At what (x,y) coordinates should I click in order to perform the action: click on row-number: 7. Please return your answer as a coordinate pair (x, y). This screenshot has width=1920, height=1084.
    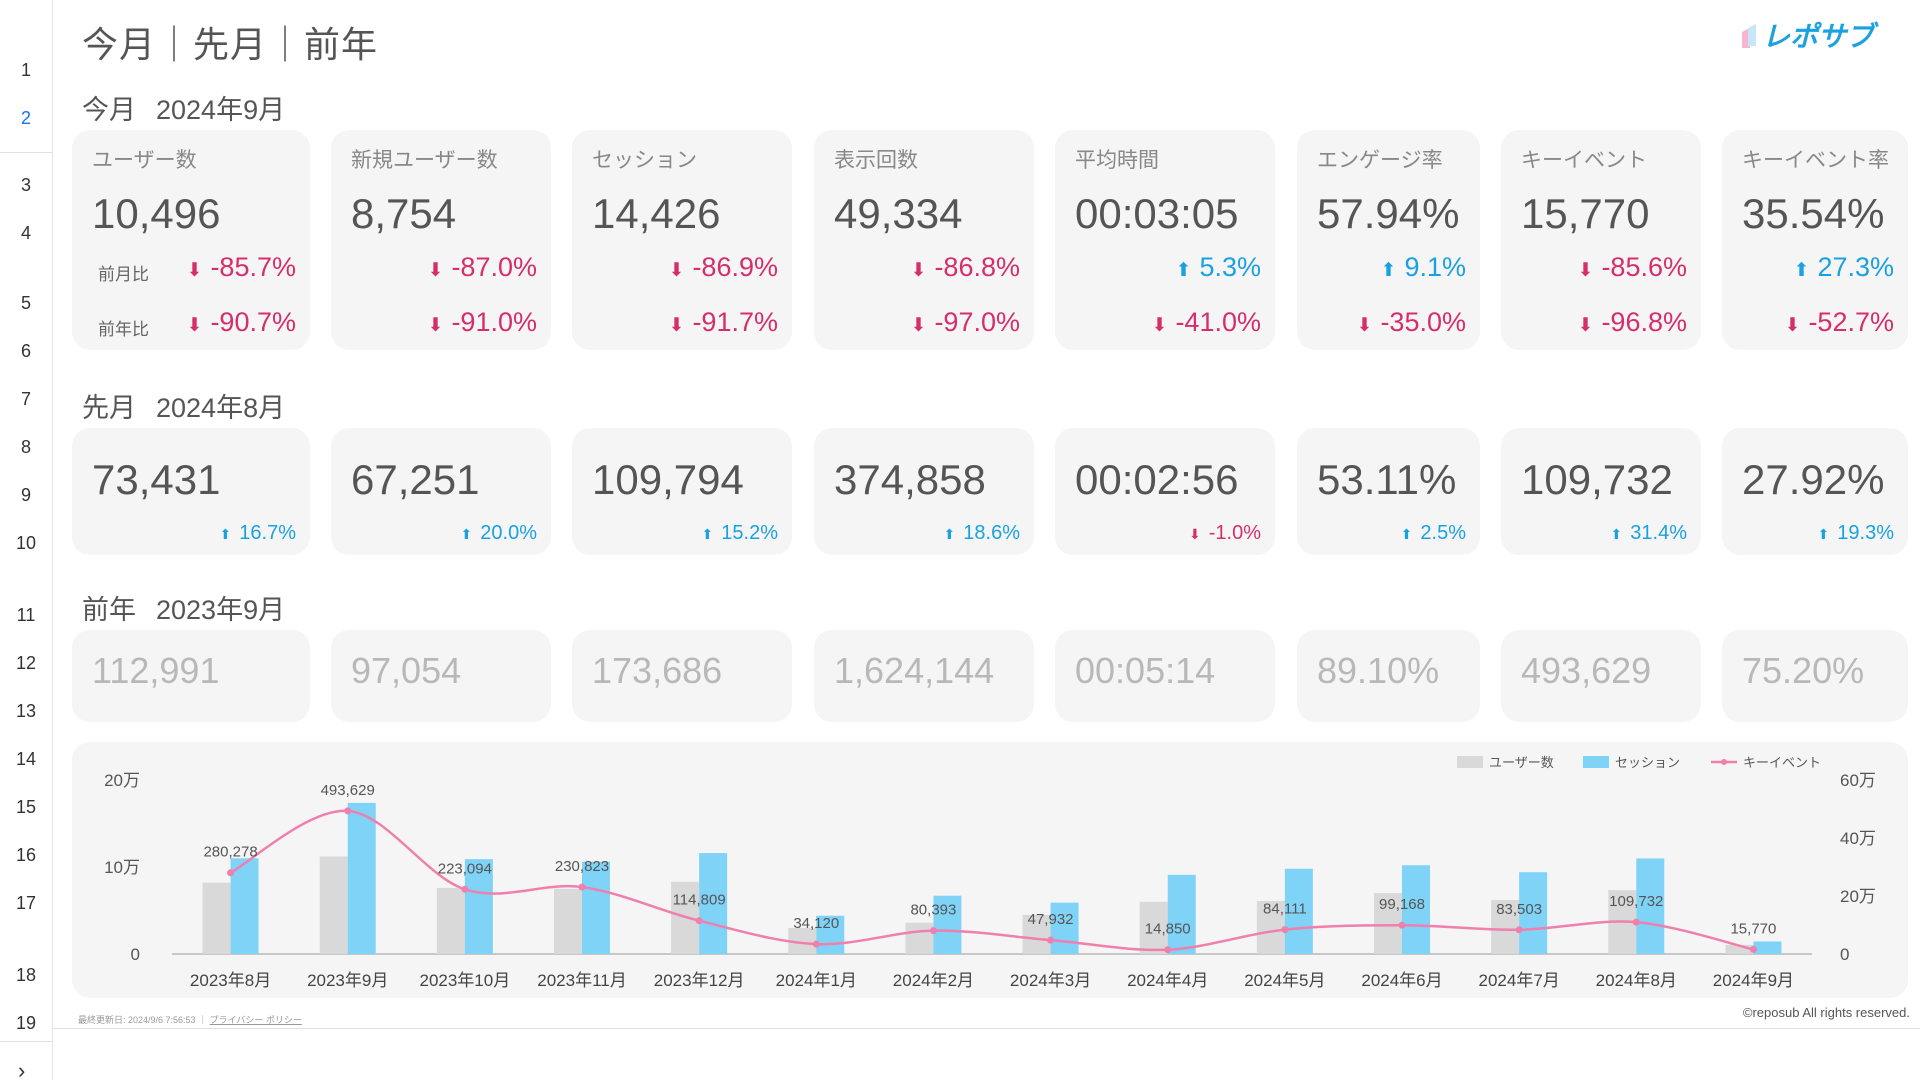
    Looking at the image, I should click on (25, 399).